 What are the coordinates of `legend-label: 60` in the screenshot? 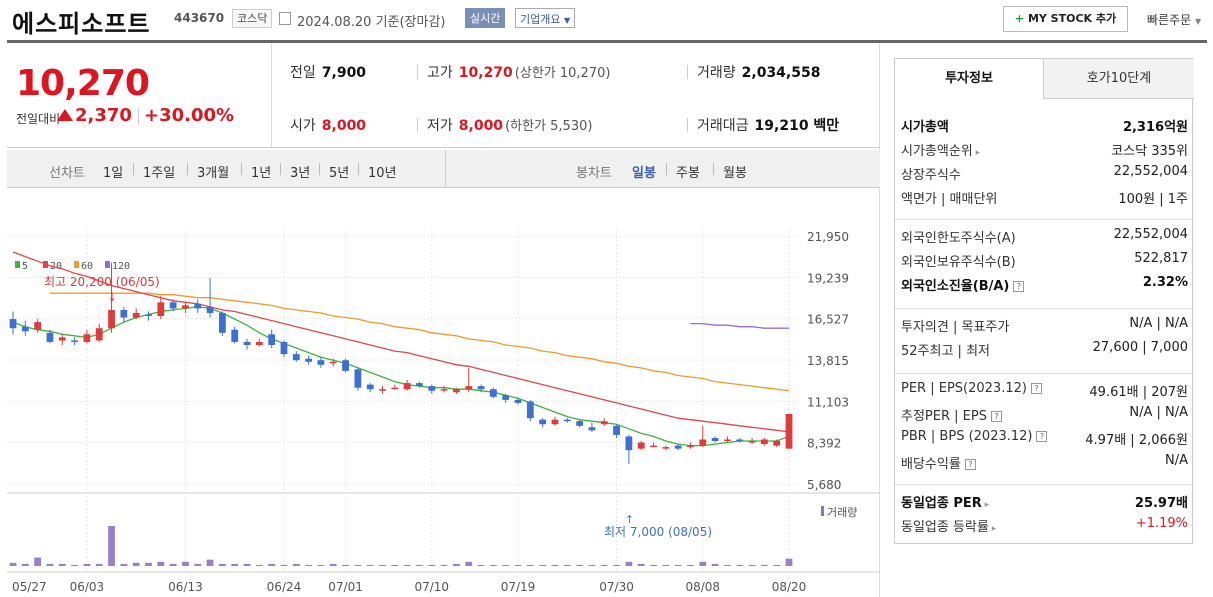 It's located at (87, 266).